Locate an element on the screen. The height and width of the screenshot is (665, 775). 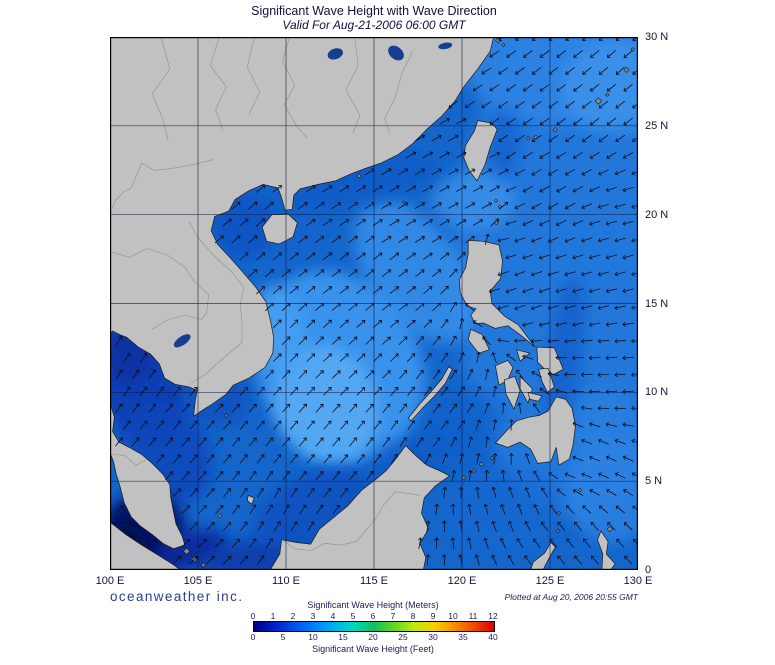
meters-tick: 5 is located at coordinates (353, 616).